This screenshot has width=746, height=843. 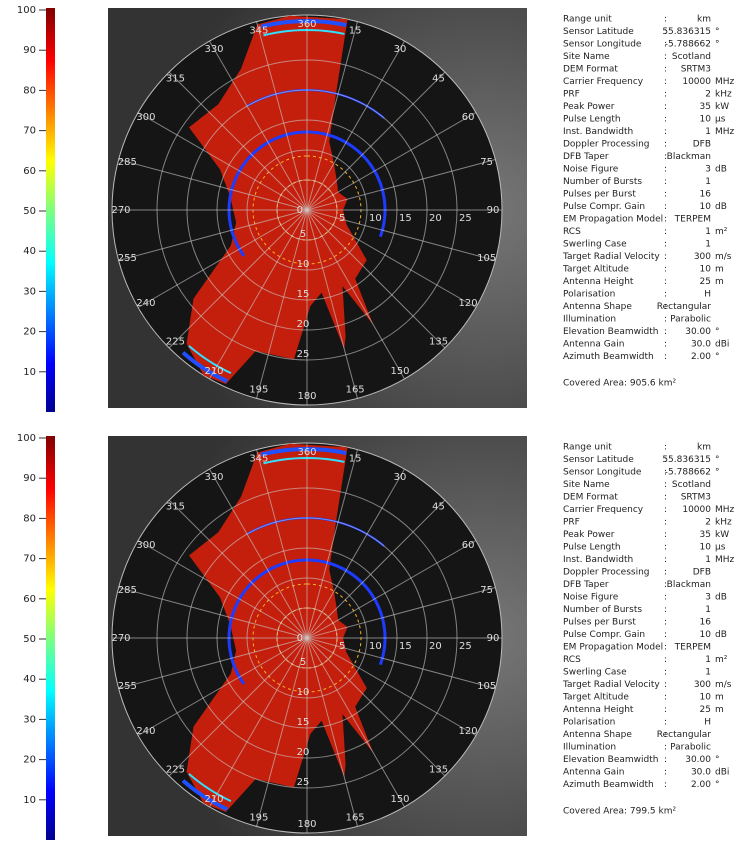 What do you see at coordinates (606, 573) in the screenshot?
I see `param-label: Doppler Processing` at bounding box center [606, 573].